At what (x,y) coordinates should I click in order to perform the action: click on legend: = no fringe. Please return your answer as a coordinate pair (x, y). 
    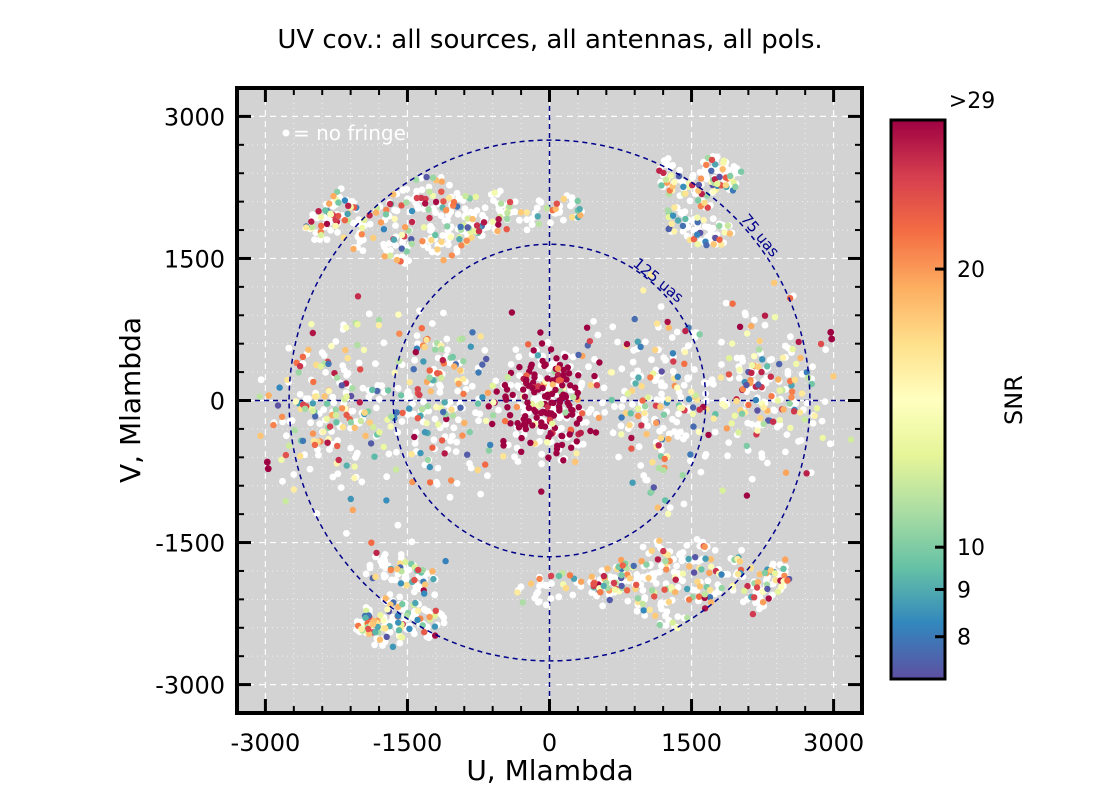
    Looking at the image, I should click on (344, 133).